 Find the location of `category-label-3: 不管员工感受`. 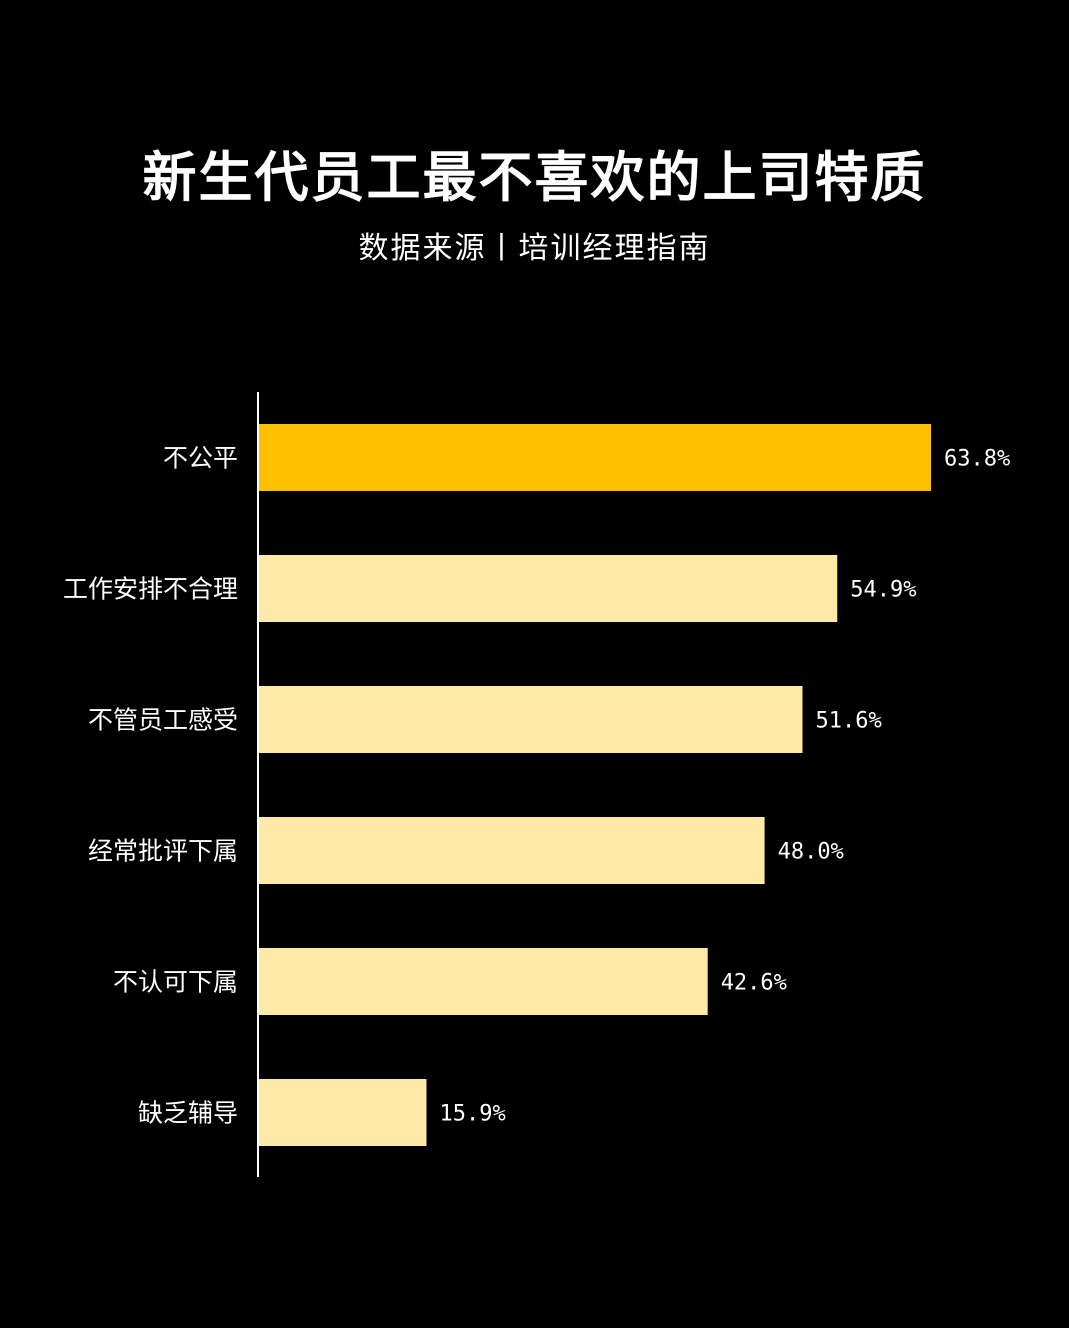

category-label-3: 不管员工感受 is located at coordinates (163, 720).